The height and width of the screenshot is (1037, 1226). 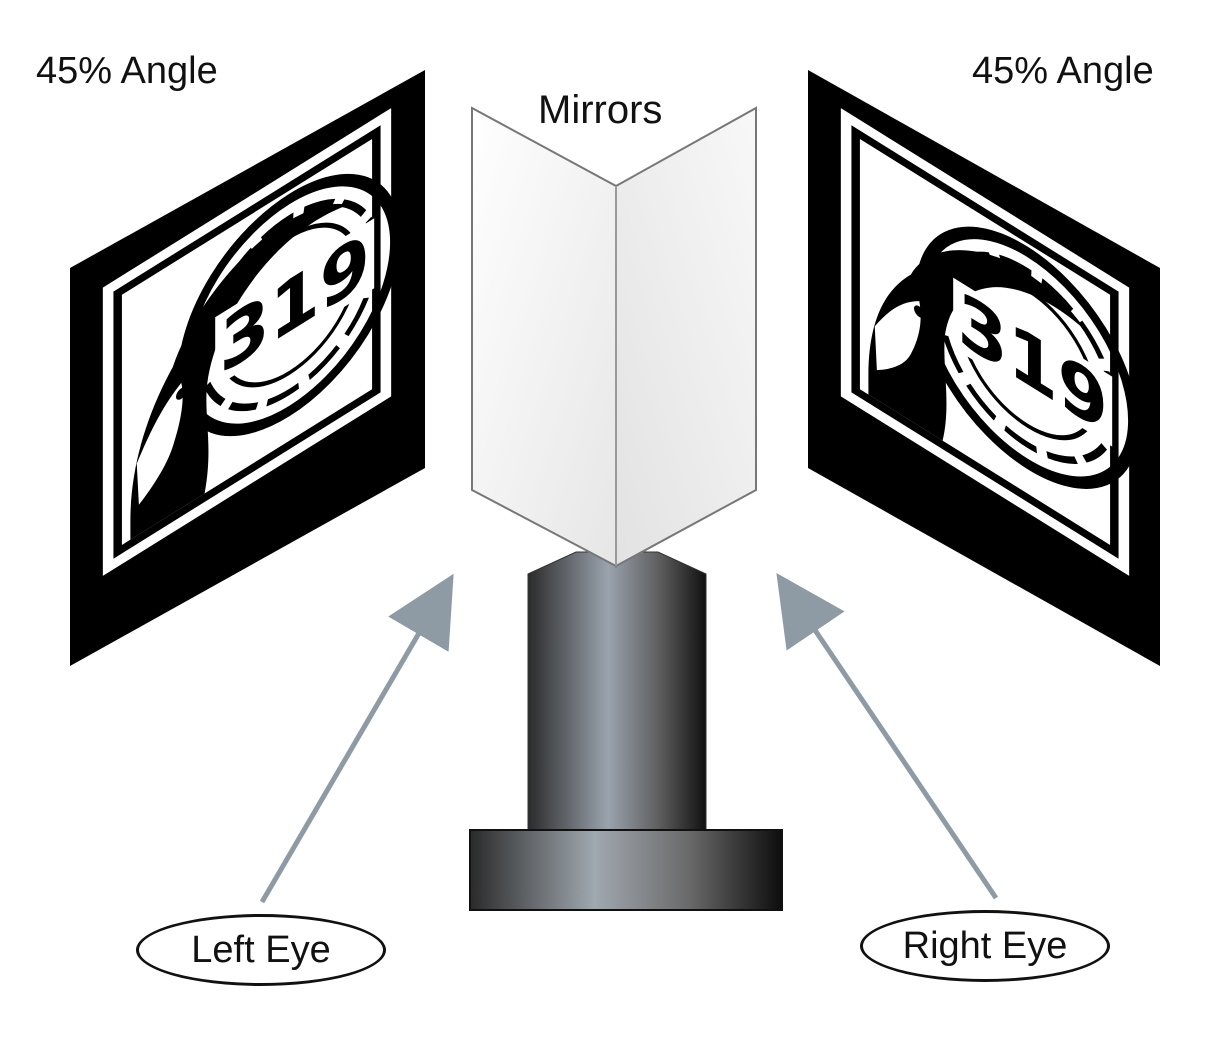 I want to click on left-eye-oval: Left Eye, so click(x=261, y=950).